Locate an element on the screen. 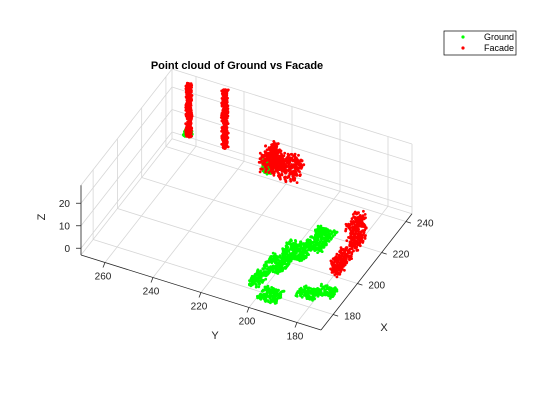 Image resolution: width=560 pixels, height=420 pixels. y-tick-label: 260 is located at coordinates (103, 277).